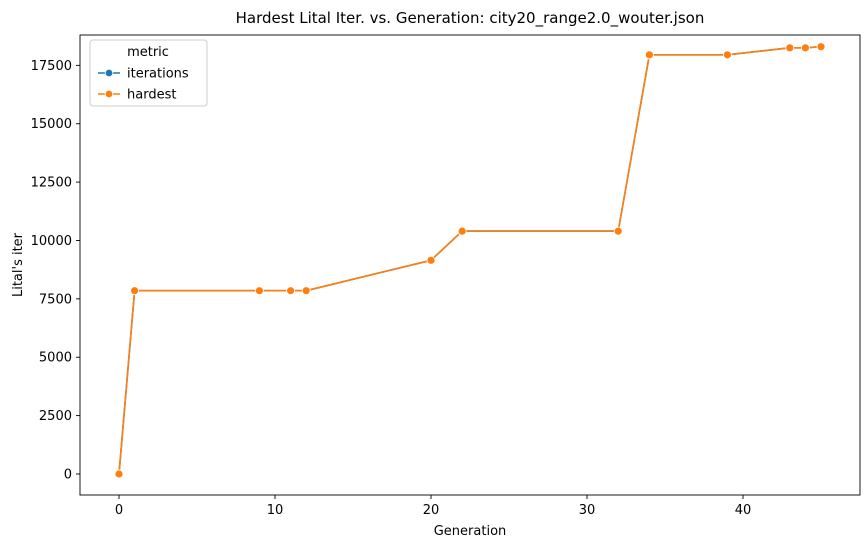 The height and width of the screenshot is (547, 868). I want to click on y-tick-label: 0, so click(68, 474).